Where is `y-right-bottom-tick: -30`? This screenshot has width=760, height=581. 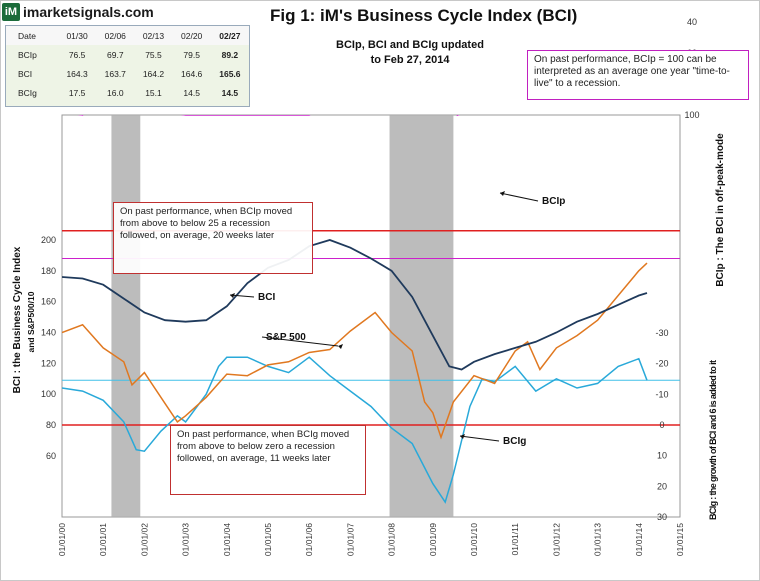 y-right-bottom-tick: -30 is located at coordinates (661, 333).